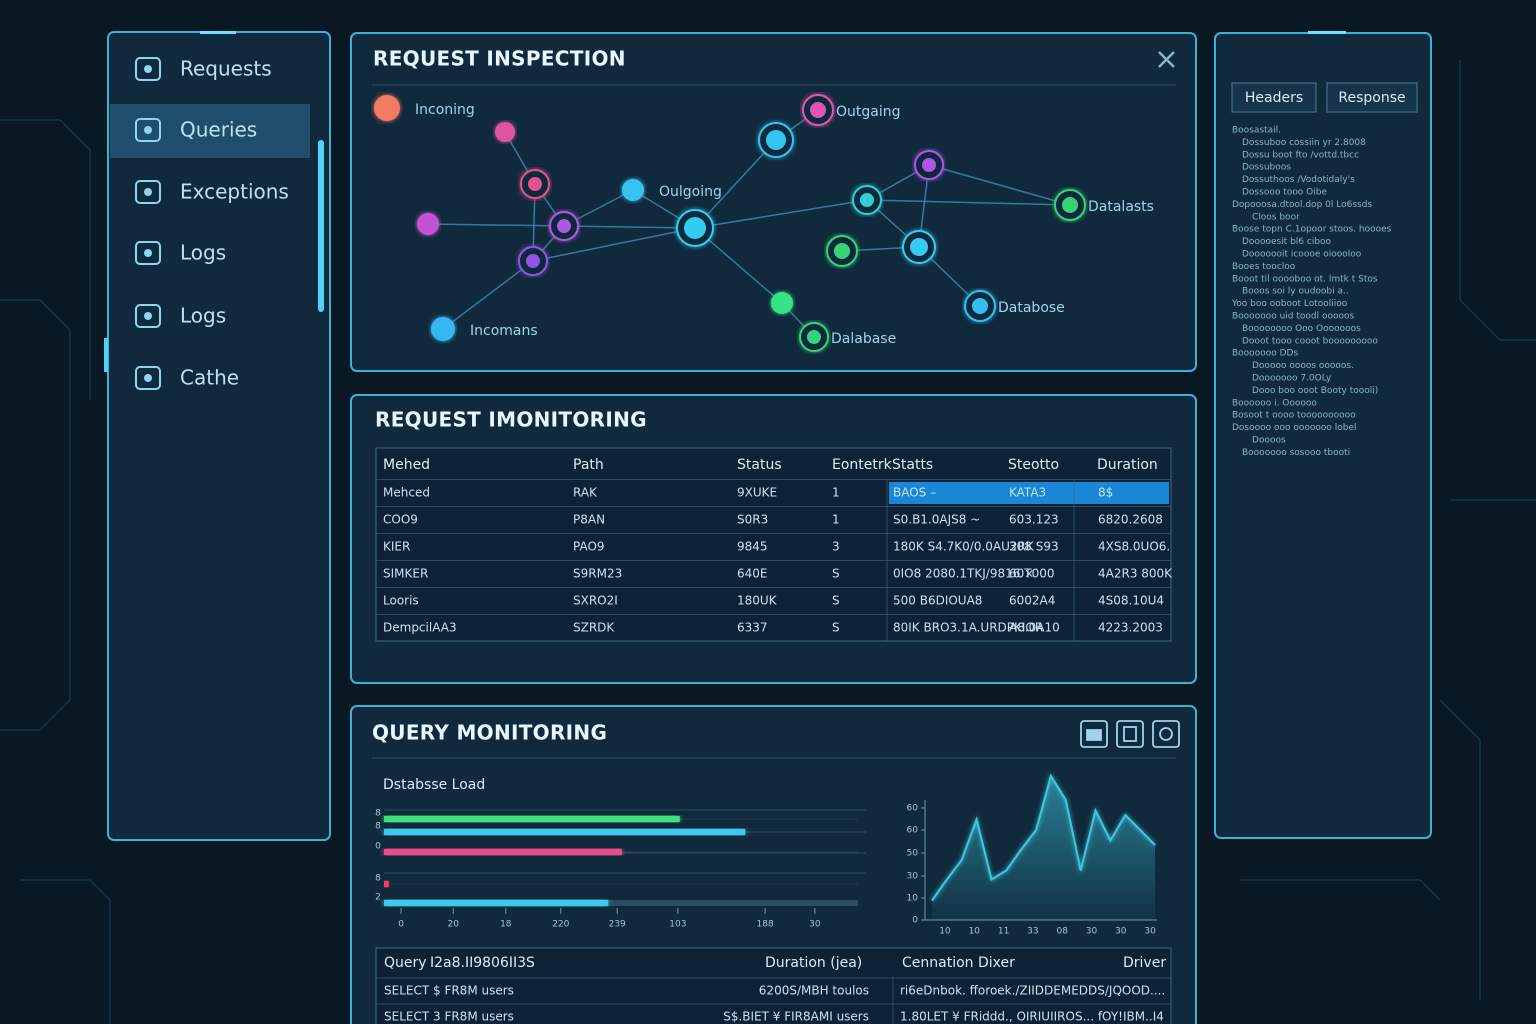 The width and height of the screenshot is (1536, 1024). I want to click on table-cell: 4S08.10U4, so click(1131, 601).